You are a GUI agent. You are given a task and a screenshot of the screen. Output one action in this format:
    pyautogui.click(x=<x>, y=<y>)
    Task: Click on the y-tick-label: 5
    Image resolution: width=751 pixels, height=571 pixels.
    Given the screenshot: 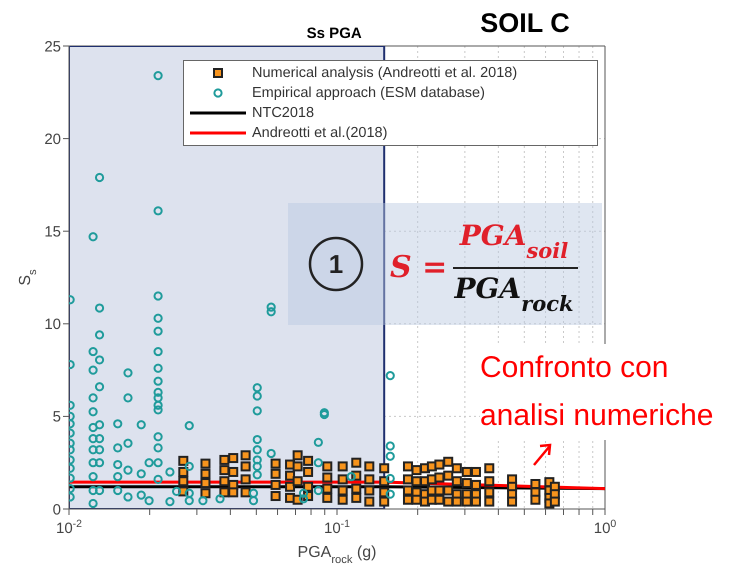 What is the action you would take?
    pyautogui.click(x=56, y=417)
    